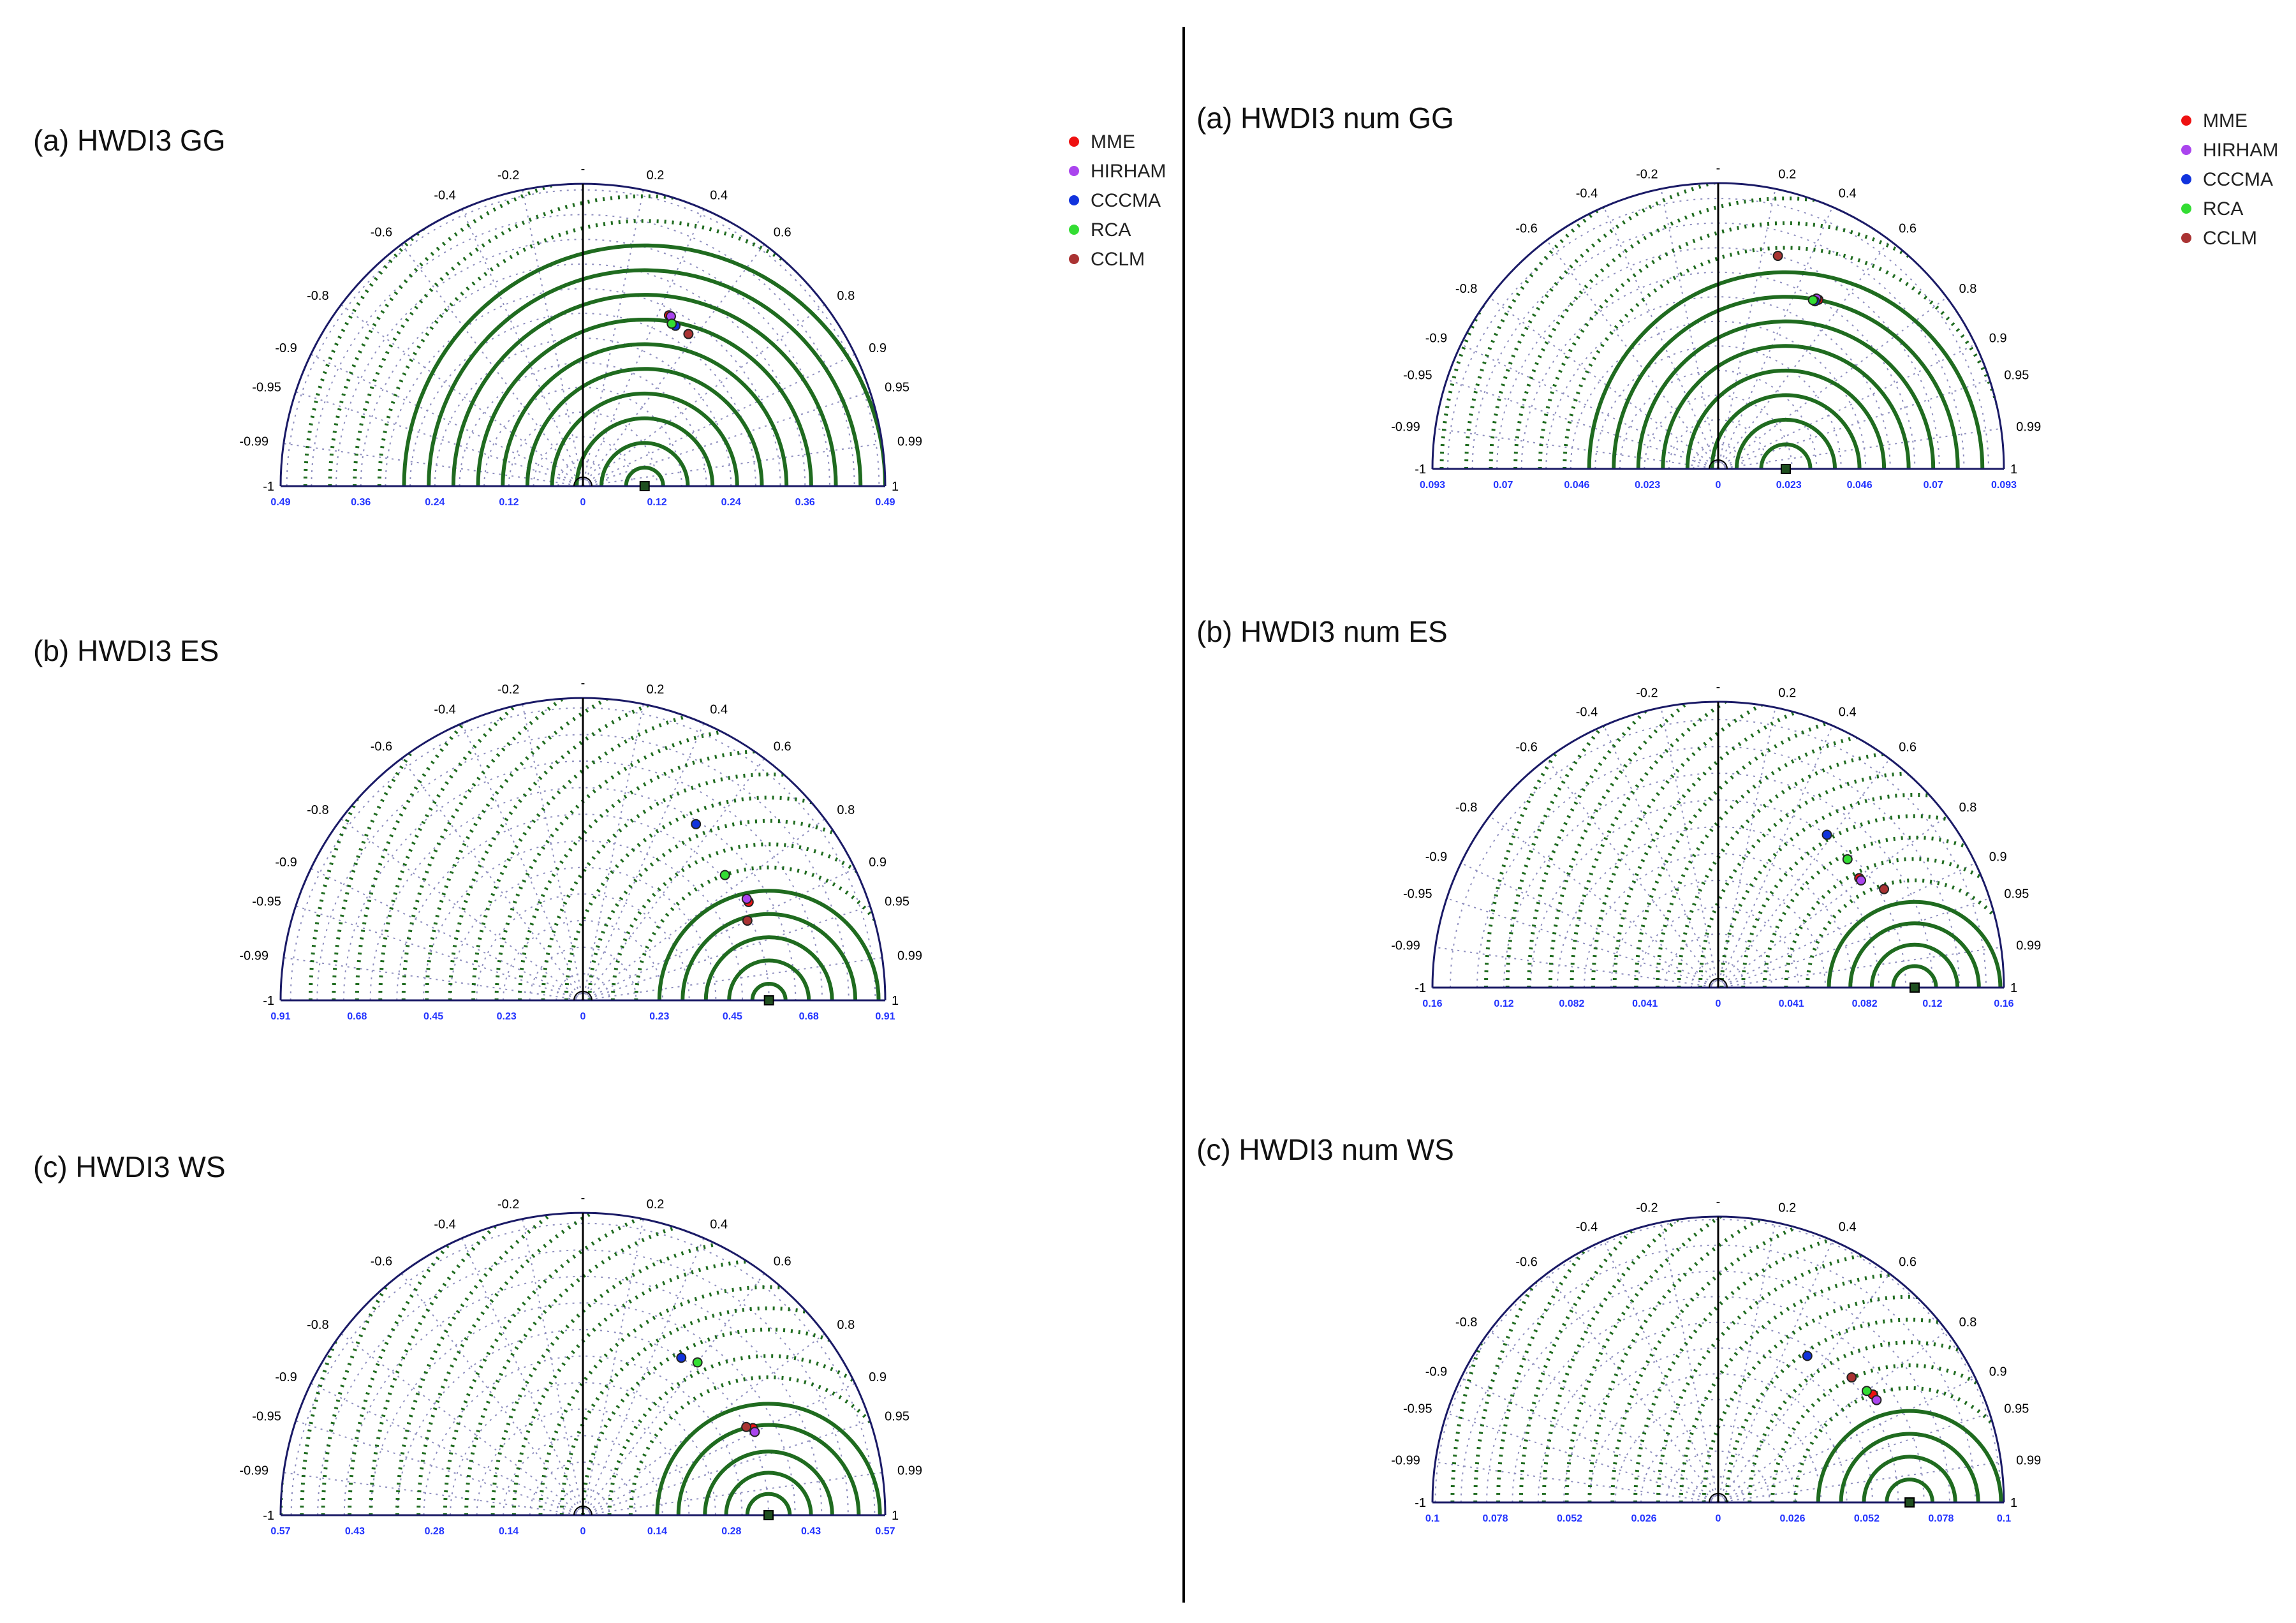  I want to click on correlation-tick-label: 0.95, so click(2016, 1409).